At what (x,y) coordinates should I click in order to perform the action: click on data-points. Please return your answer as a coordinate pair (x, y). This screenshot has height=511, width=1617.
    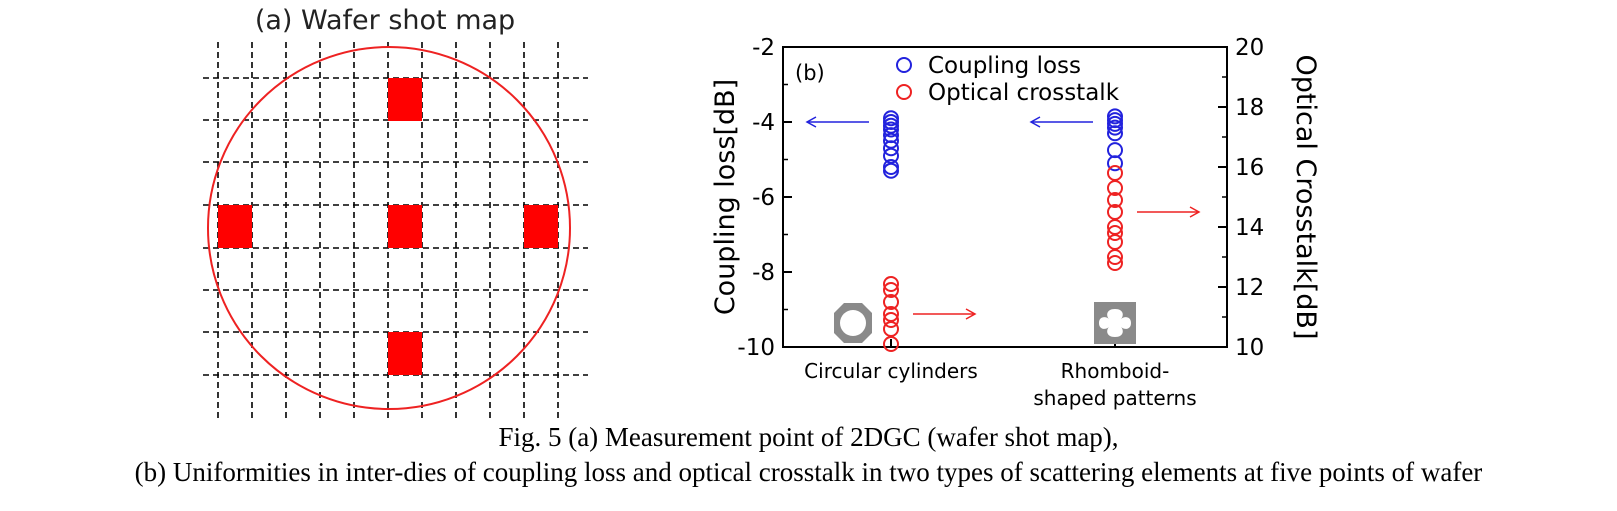
    Looking at the image, I should click on (1003, 230).